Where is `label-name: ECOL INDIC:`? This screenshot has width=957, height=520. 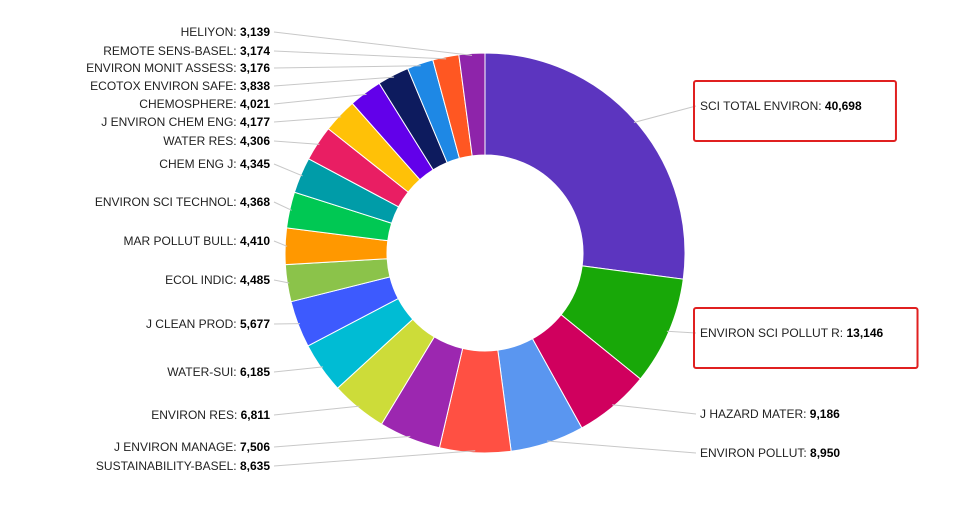
label-name: ECOL INDIC: is located at coordinates (202, 280).